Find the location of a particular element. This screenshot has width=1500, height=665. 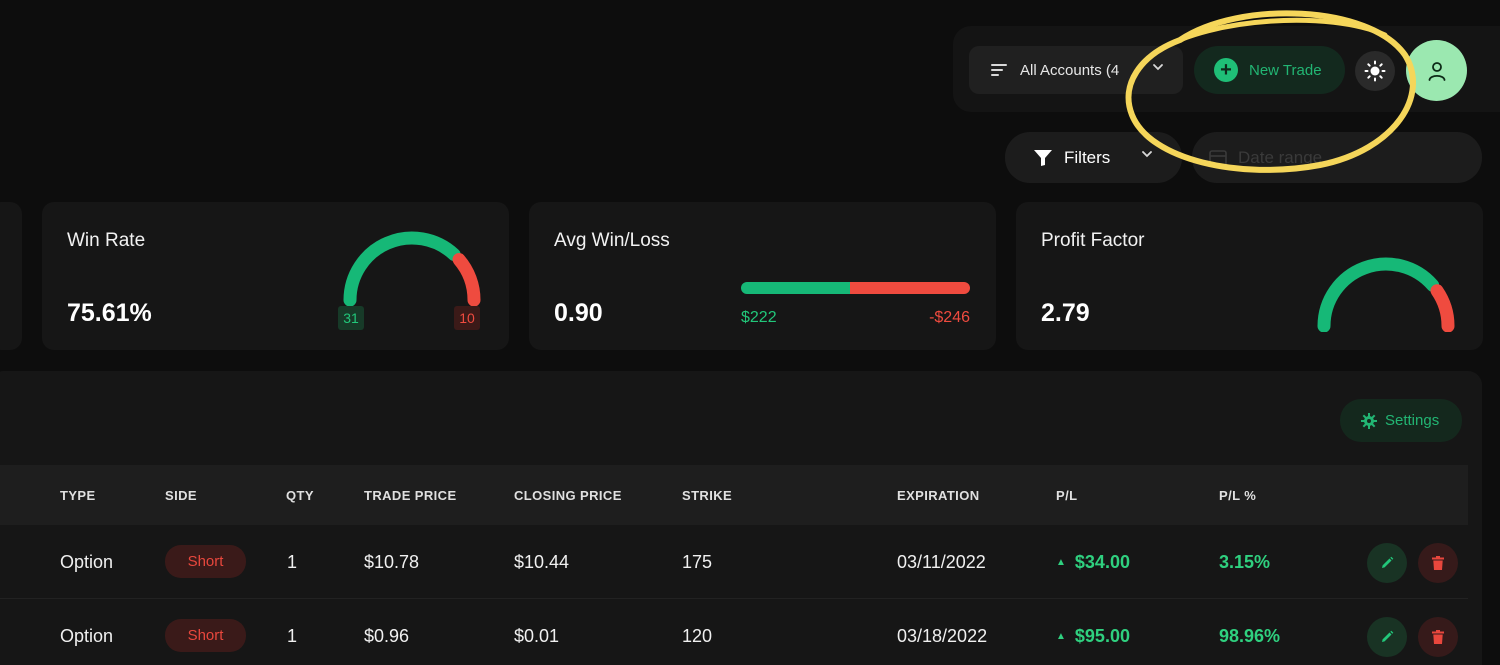

column-header-expiration: EXPIRATION is located at coordinates (938, 495).